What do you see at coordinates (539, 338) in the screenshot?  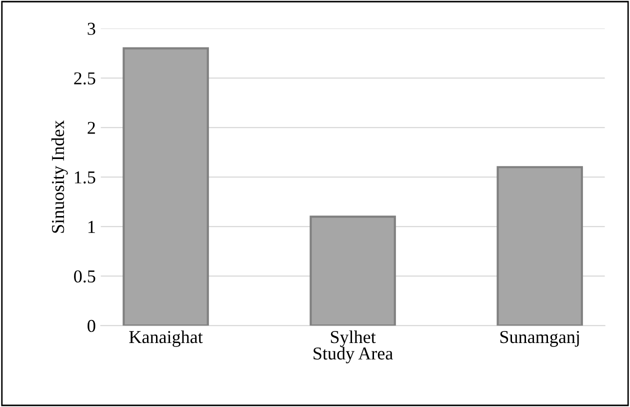 I see `x-tick-label: Sunamganj` at bounding box center [539, 338].